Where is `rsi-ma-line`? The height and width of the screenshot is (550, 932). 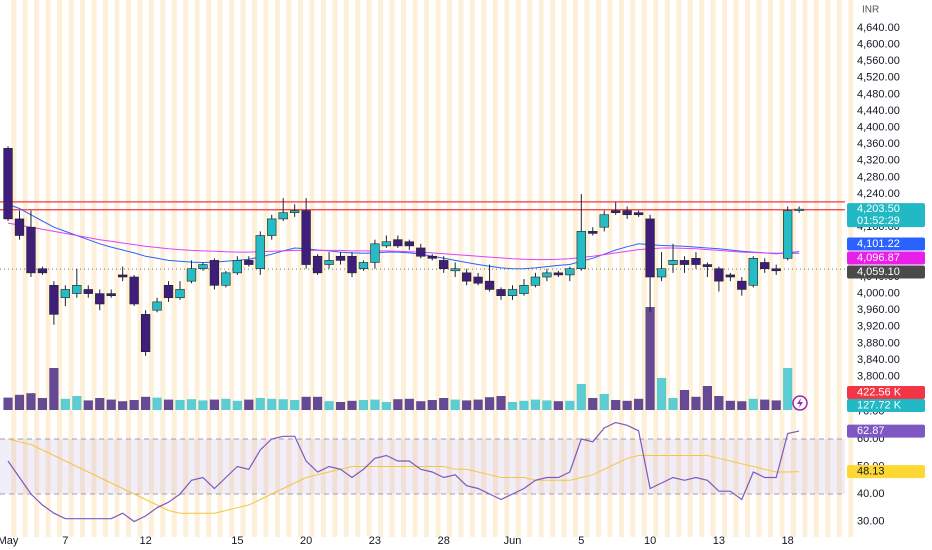
rsi-ma-line is located at coordinates (403, 476).